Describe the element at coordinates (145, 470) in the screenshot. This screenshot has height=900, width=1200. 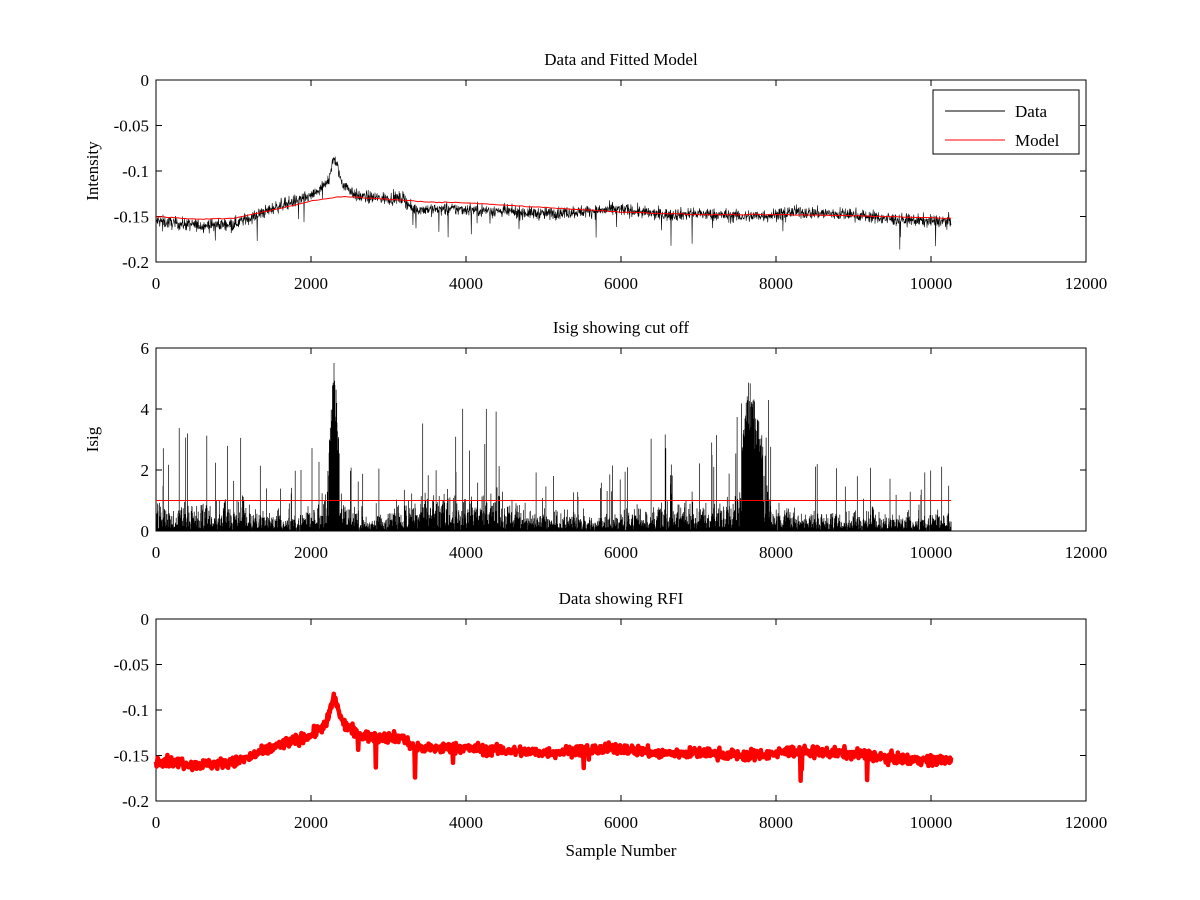
I see `y-tick-label: 2` at that location.